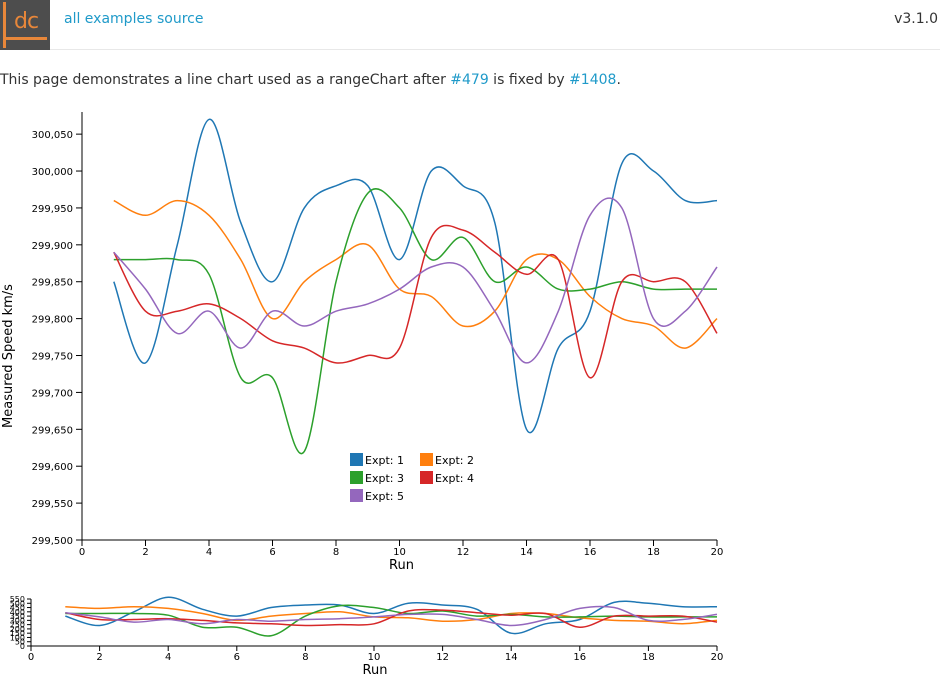 Image resolution: width=940 pixels, height=695 pixels. I want to click on source-link: source, so click(180, 19).